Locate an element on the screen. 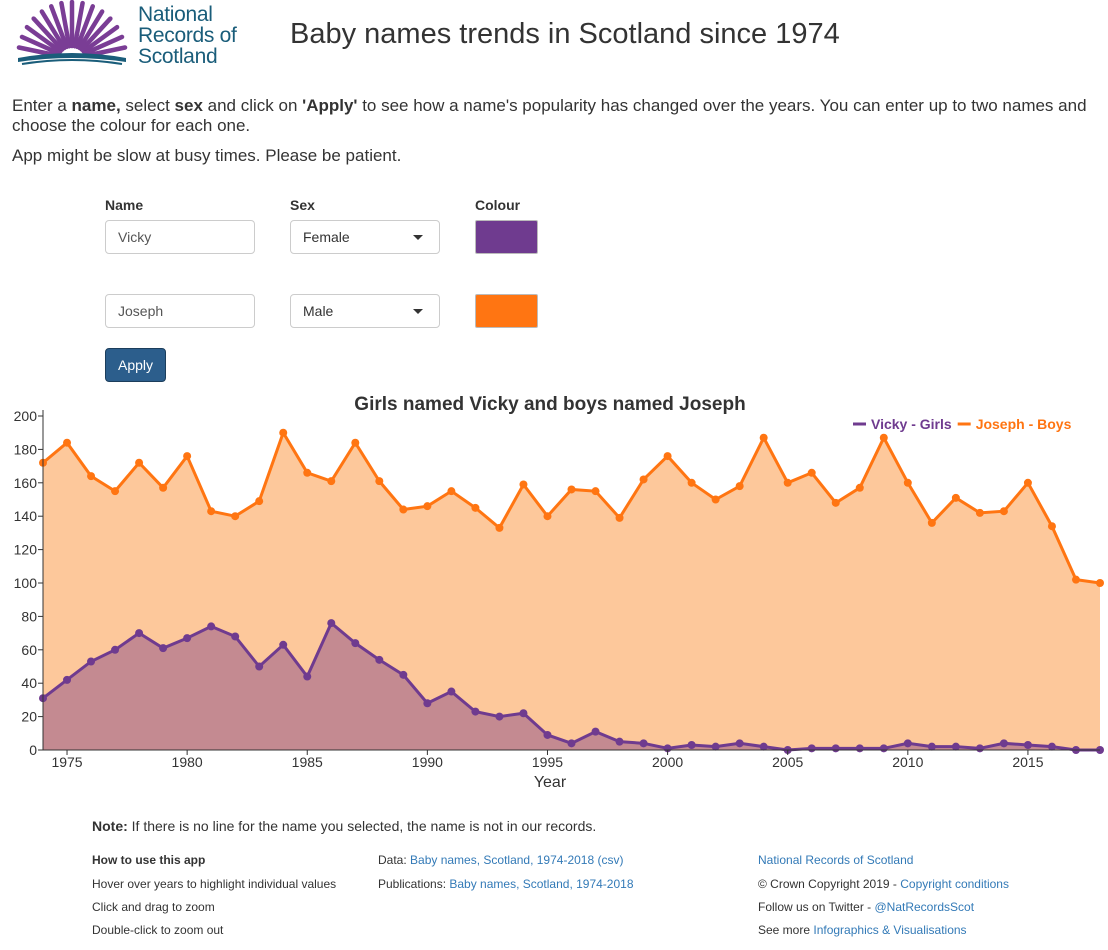 Image resolution: width=1108 pixels, height=950 pixels. point-joseph-1986 is located at coordinates (331, 481).